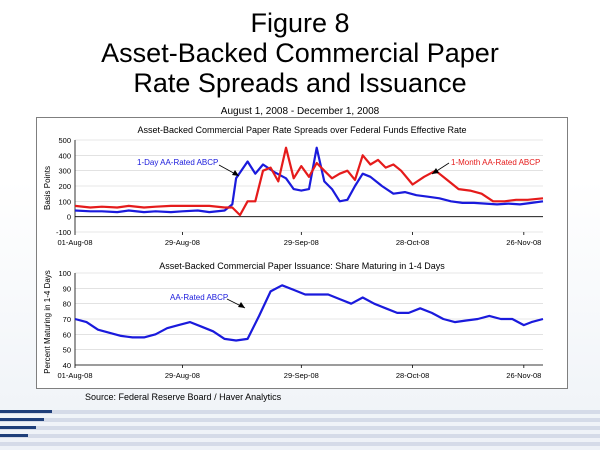 Image resolution: width=600 pixels, height=450 pixels. I want to click on chart2-ytick-label: 60, so click(67, 334).